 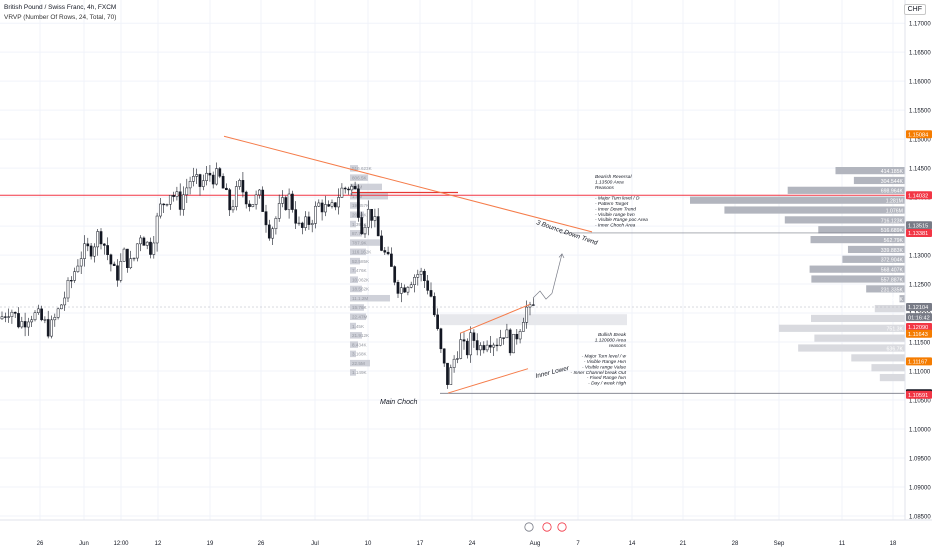 I want to click on bullish-note: 1.120000 Area, so click(x=611, y=340).